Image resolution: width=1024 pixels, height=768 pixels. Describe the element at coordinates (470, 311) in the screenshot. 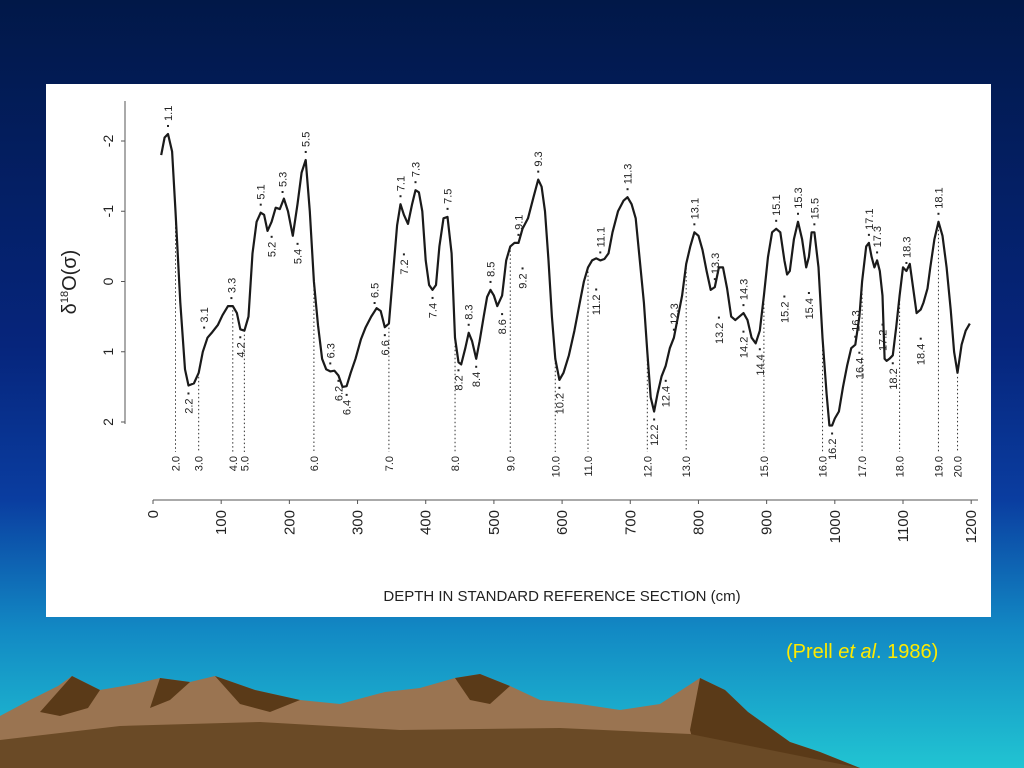

I see `stage-peak-label: 8.3` at that location.